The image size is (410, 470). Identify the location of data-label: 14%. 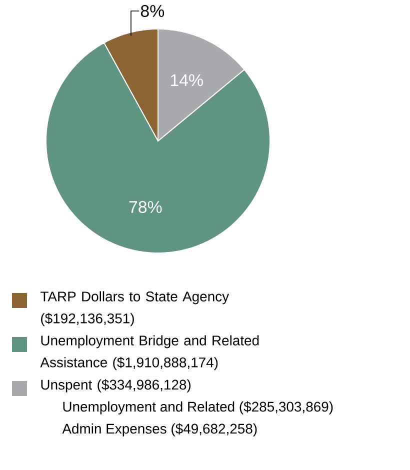
(186, 80).